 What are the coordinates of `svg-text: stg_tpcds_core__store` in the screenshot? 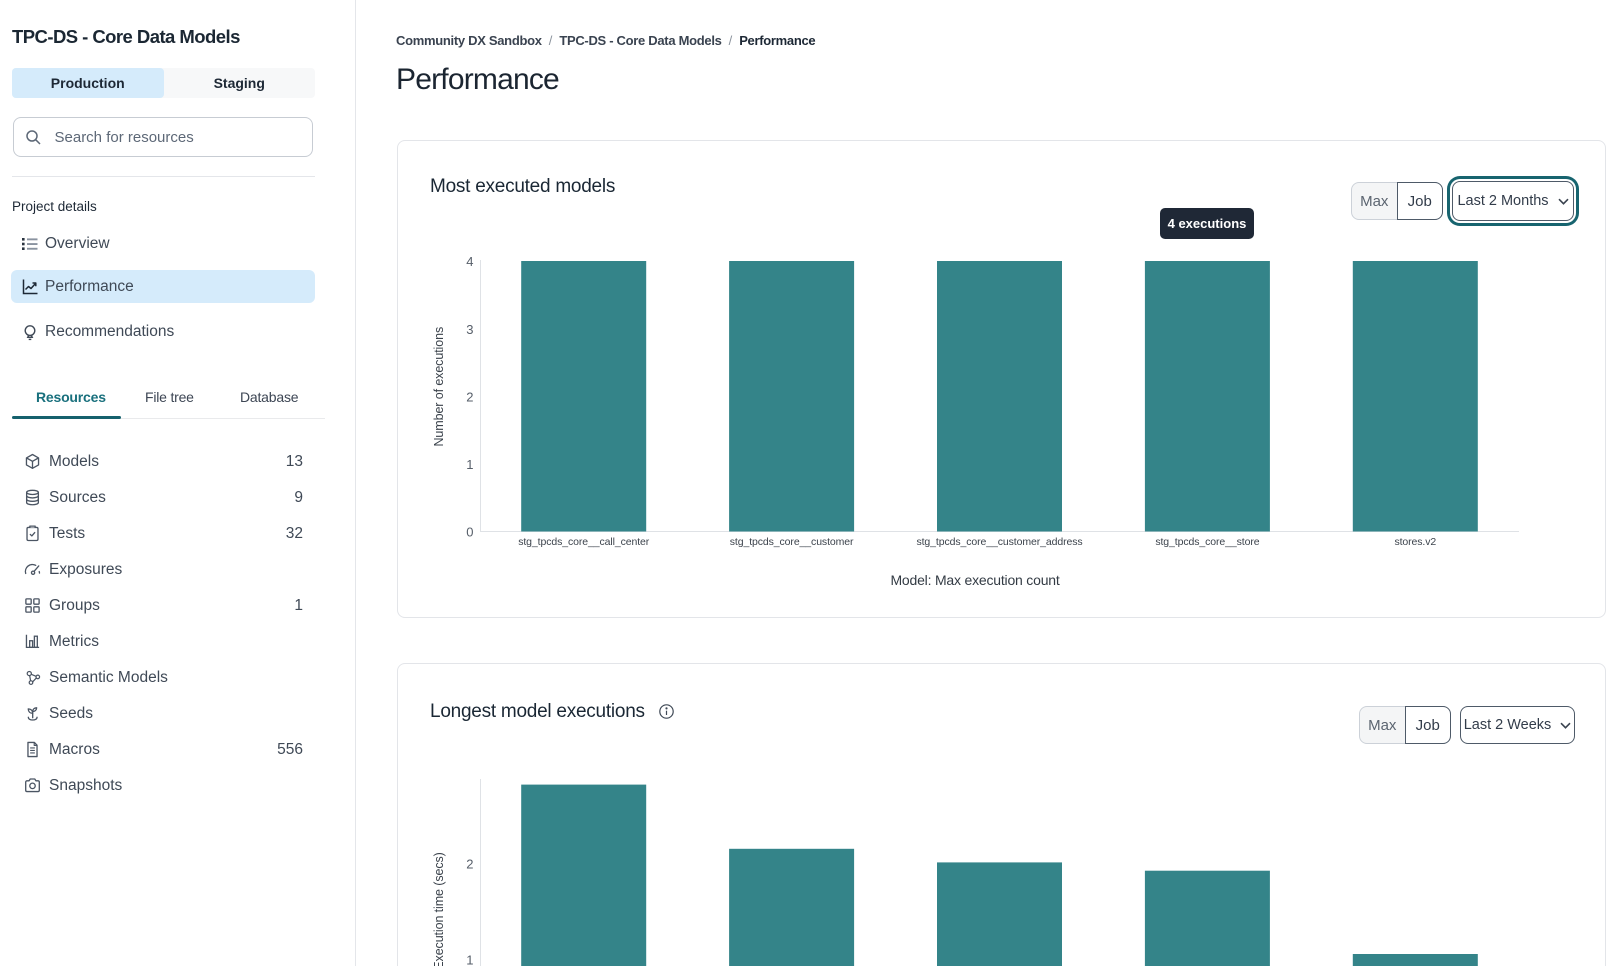 It's located at (1207, 542).